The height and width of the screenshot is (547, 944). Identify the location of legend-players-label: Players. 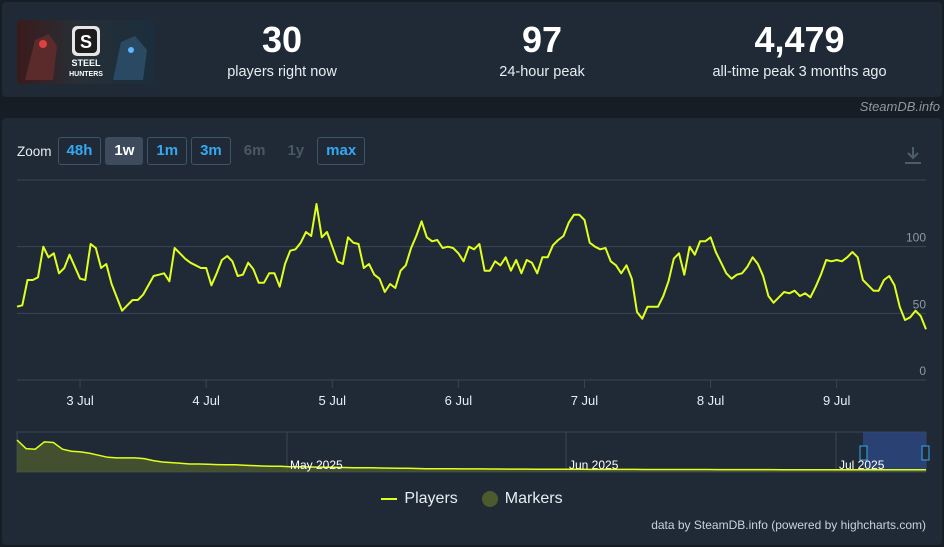
(431, 498).